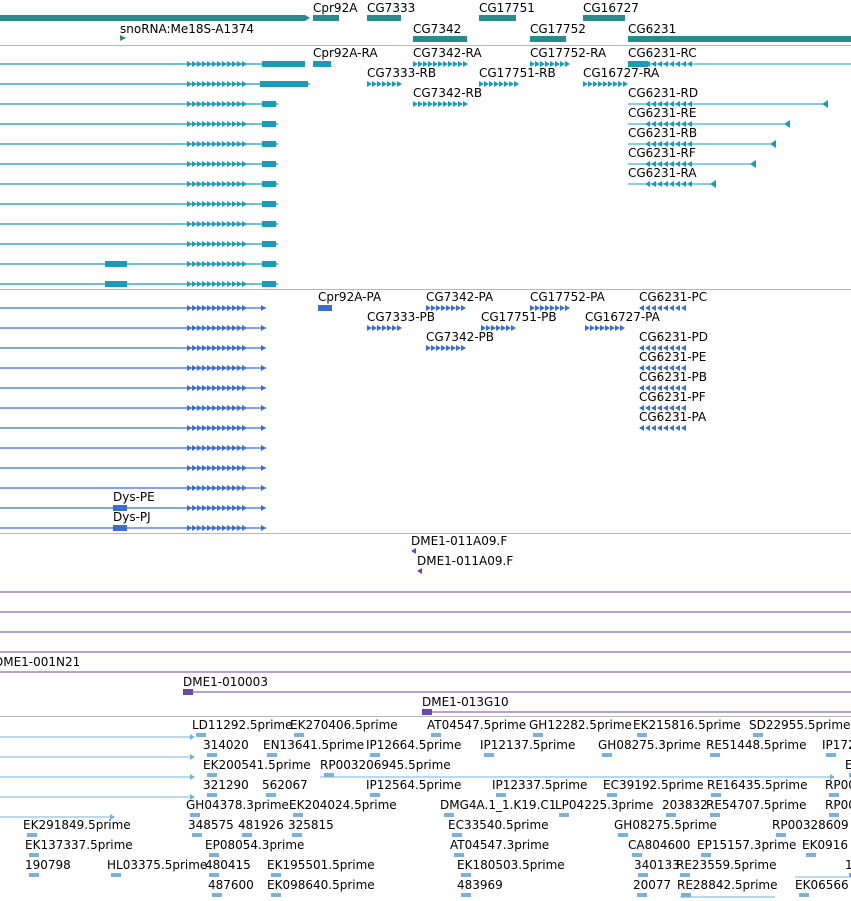  I want to click on est-label: DMG4A.1_1.K19.C1, so click(498, 805).